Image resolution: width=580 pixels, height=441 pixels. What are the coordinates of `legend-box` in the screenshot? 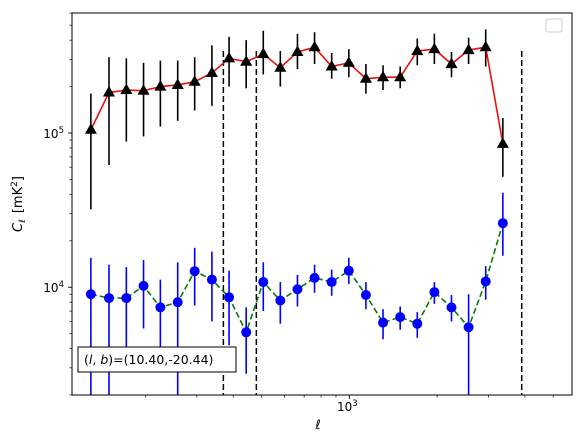 It's located at (554, 25).